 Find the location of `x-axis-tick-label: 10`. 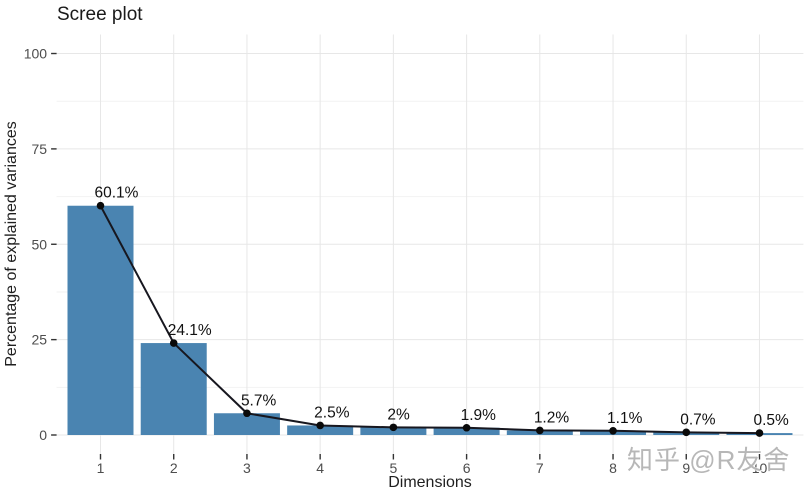

x-axis-tick-label: 10 is located at coordinates (760, 468).